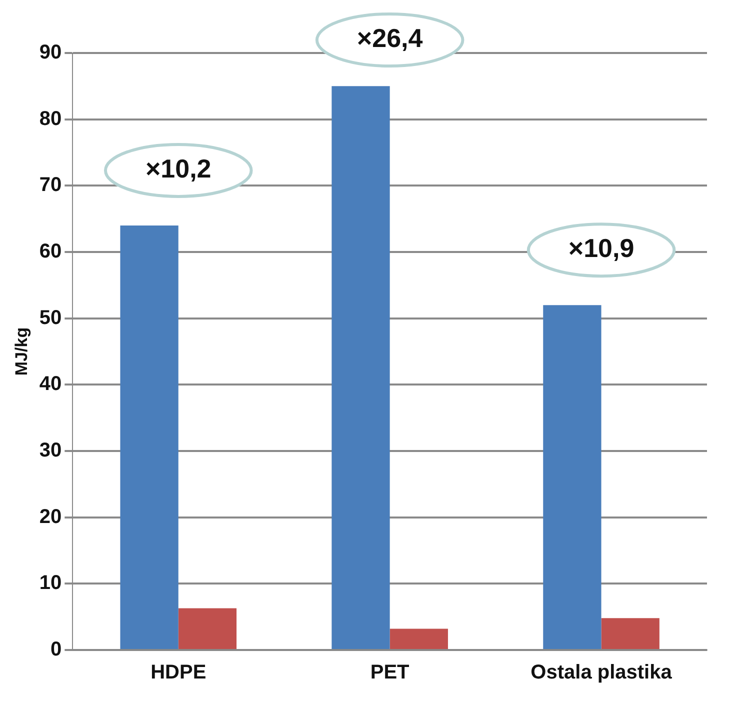  Describe the element at coordinates (601, 673) in the screenshot. I see `x-tick-label: Ostala plastika` at that location.